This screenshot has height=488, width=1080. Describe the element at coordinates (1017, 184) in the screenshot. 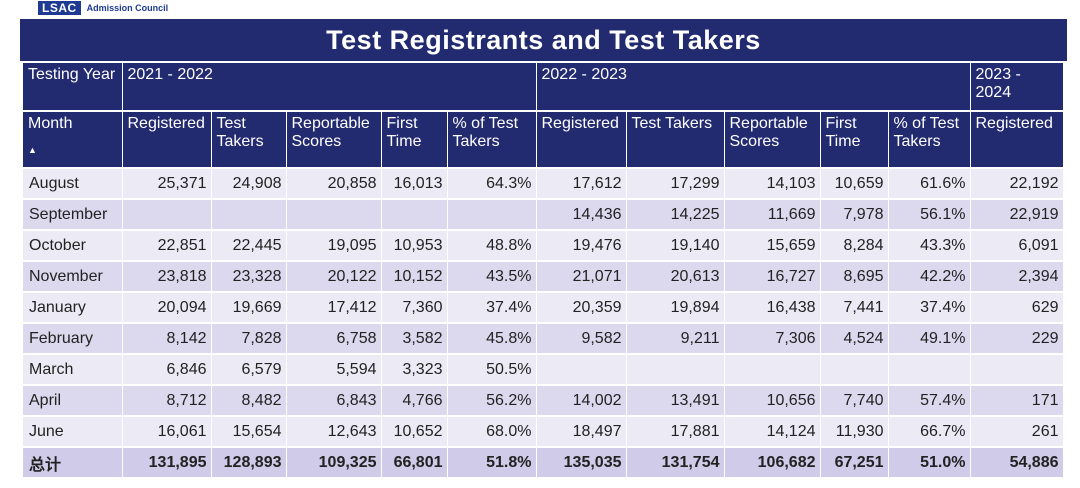

I see `value-cell: 22,192` at that location.